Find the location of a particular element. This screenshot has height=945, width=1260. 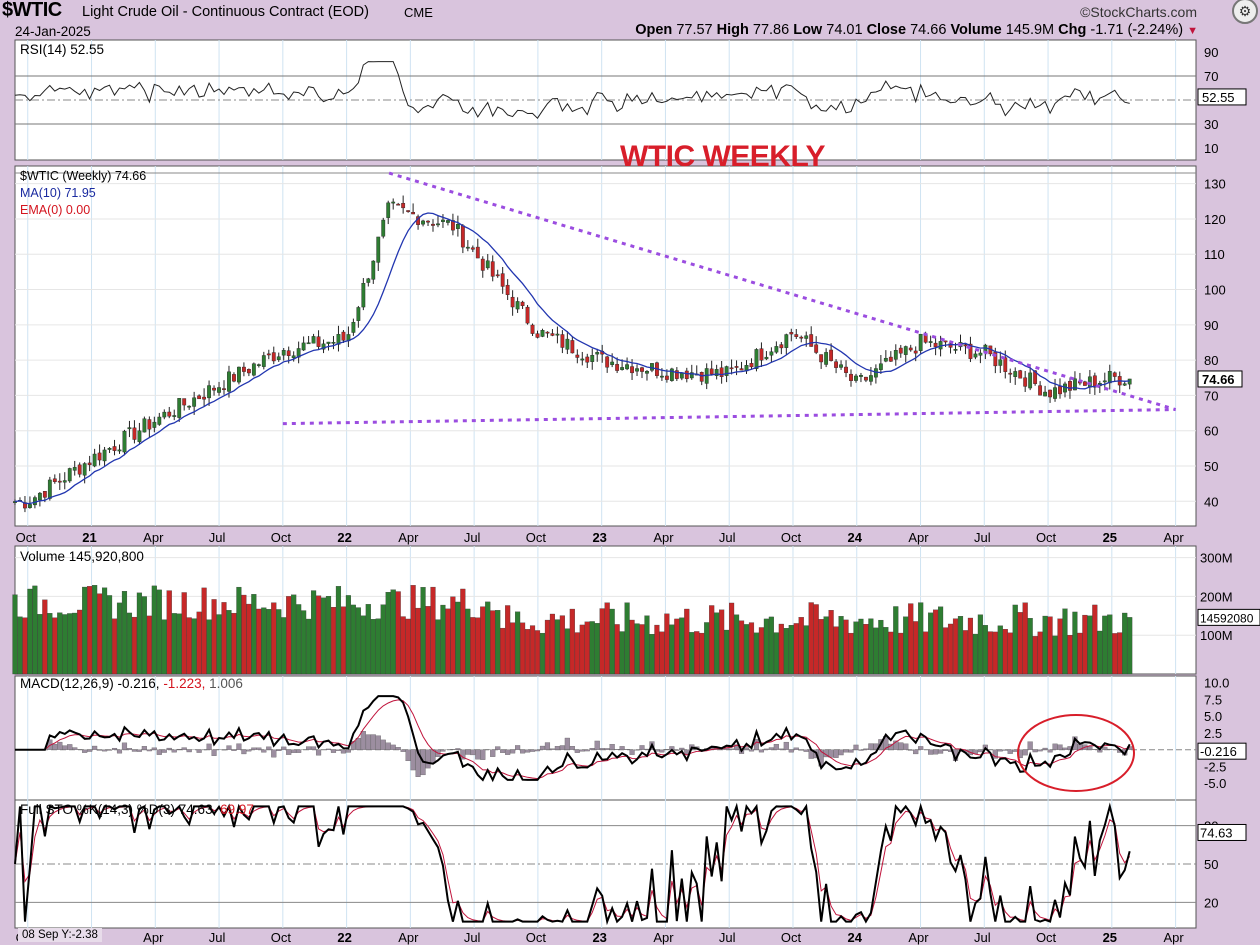

brand-label: ©StockCharts.com is located at coordinates (1138, 12).